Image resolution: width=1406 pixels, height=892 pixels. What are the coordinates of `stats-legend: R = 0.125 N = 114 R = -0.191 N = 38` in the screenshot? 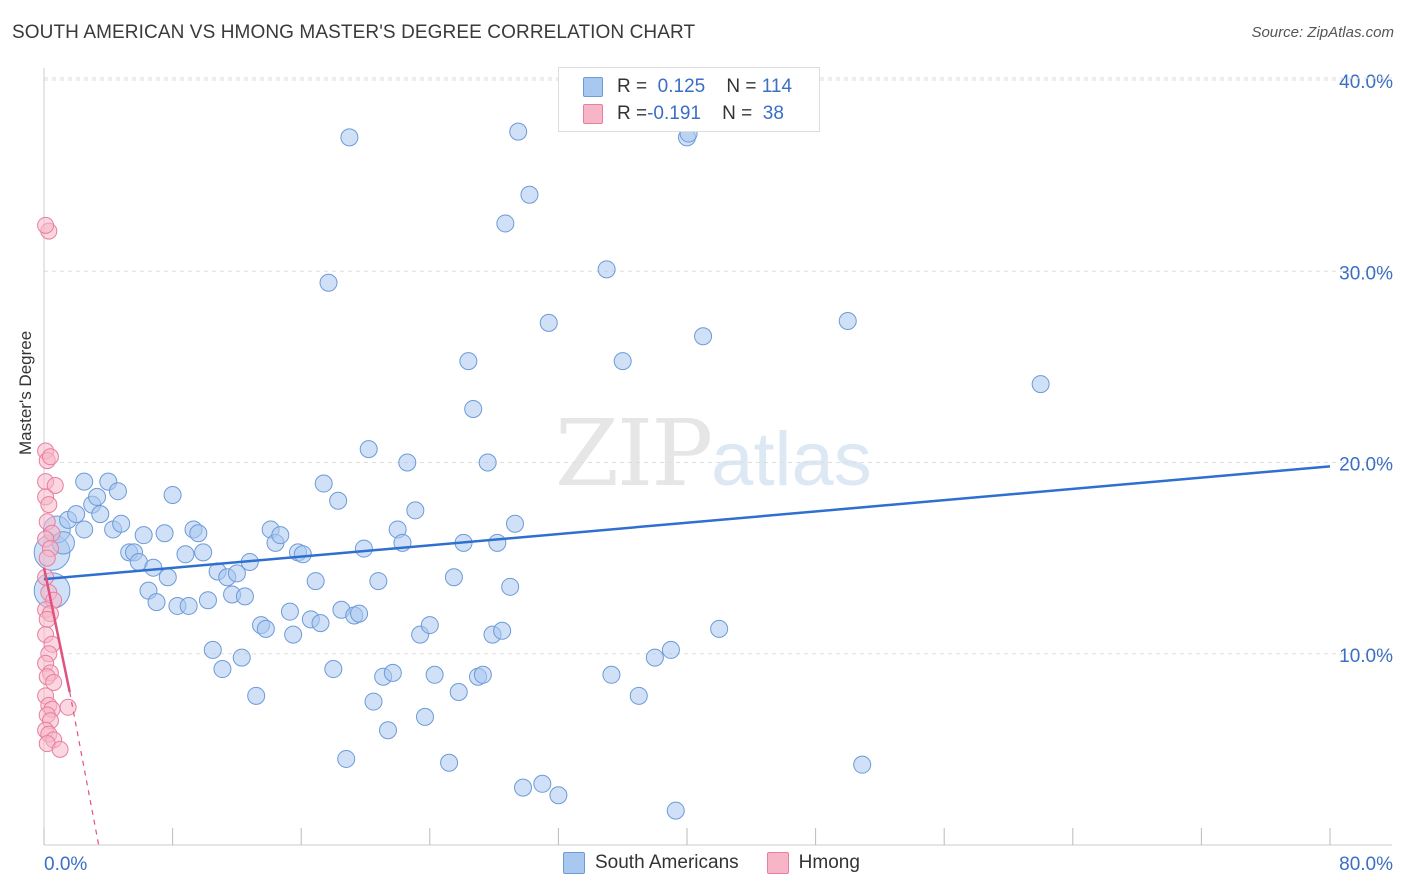 It's located at (689, 99).